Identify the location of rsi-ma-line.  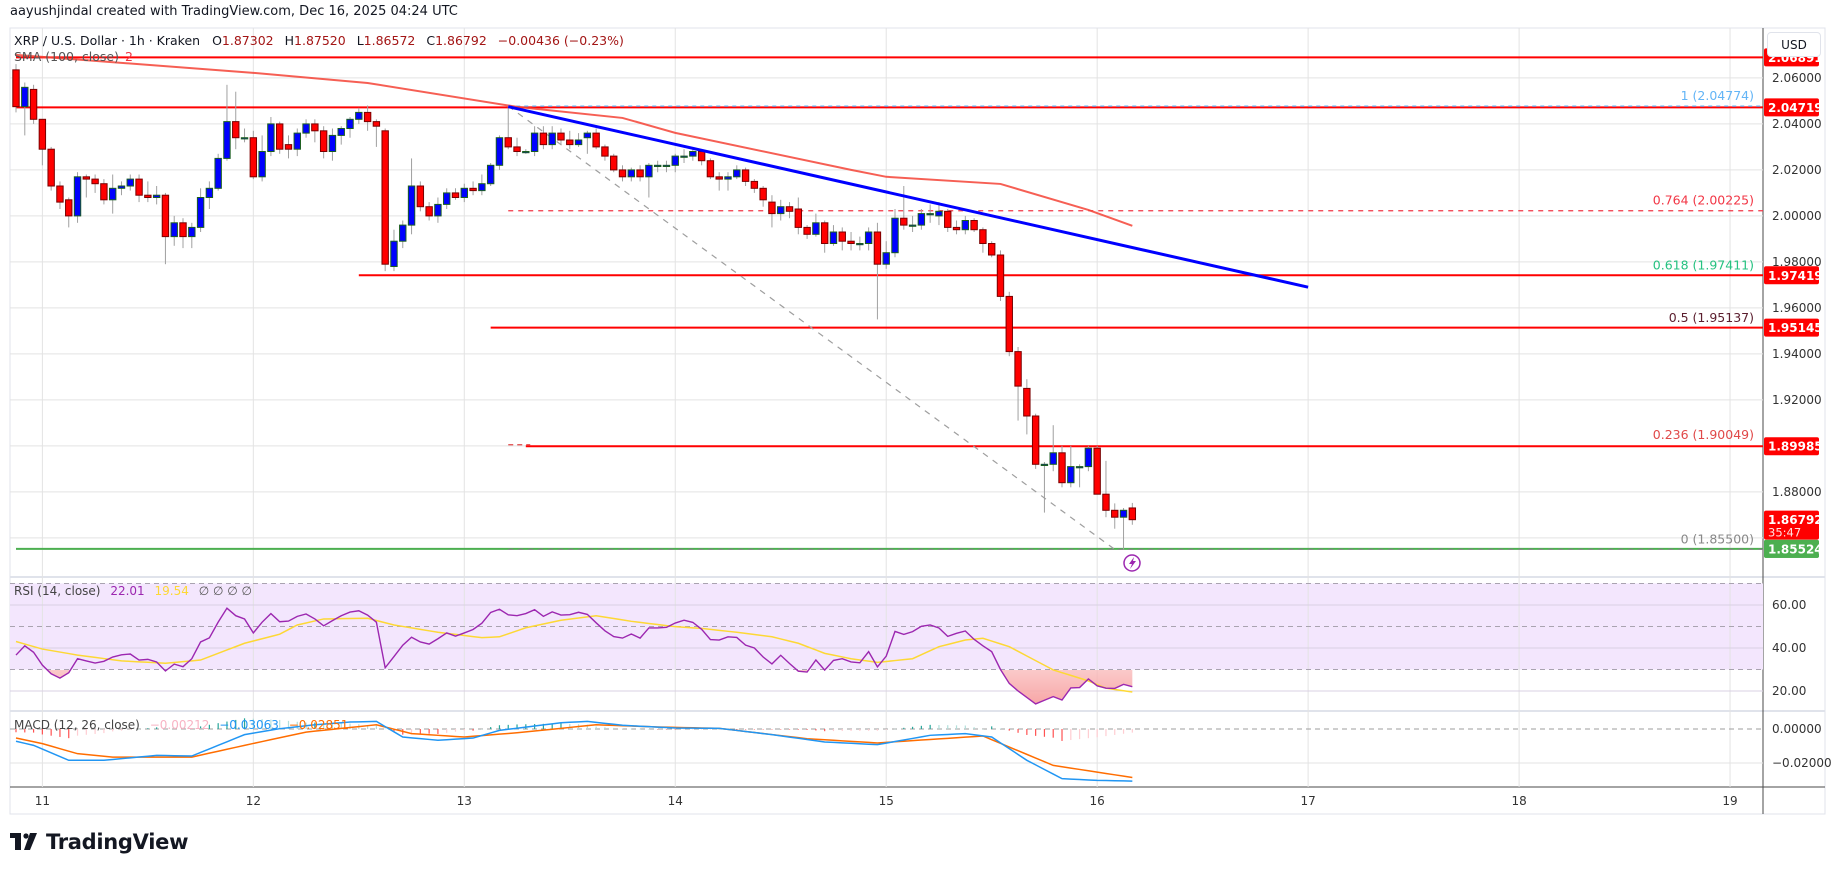
(574, 653).